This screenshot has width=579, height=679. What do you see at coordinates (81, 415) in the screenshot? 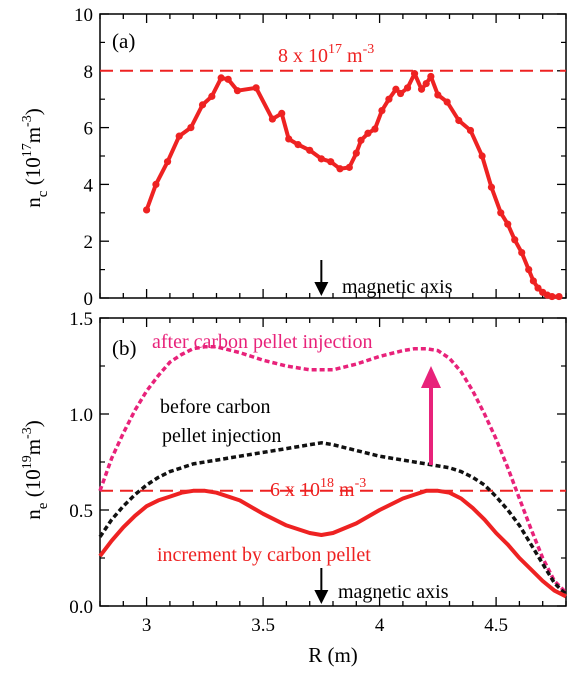
I see `y-tick-label: 1.0` at bounding box center [81, 415].